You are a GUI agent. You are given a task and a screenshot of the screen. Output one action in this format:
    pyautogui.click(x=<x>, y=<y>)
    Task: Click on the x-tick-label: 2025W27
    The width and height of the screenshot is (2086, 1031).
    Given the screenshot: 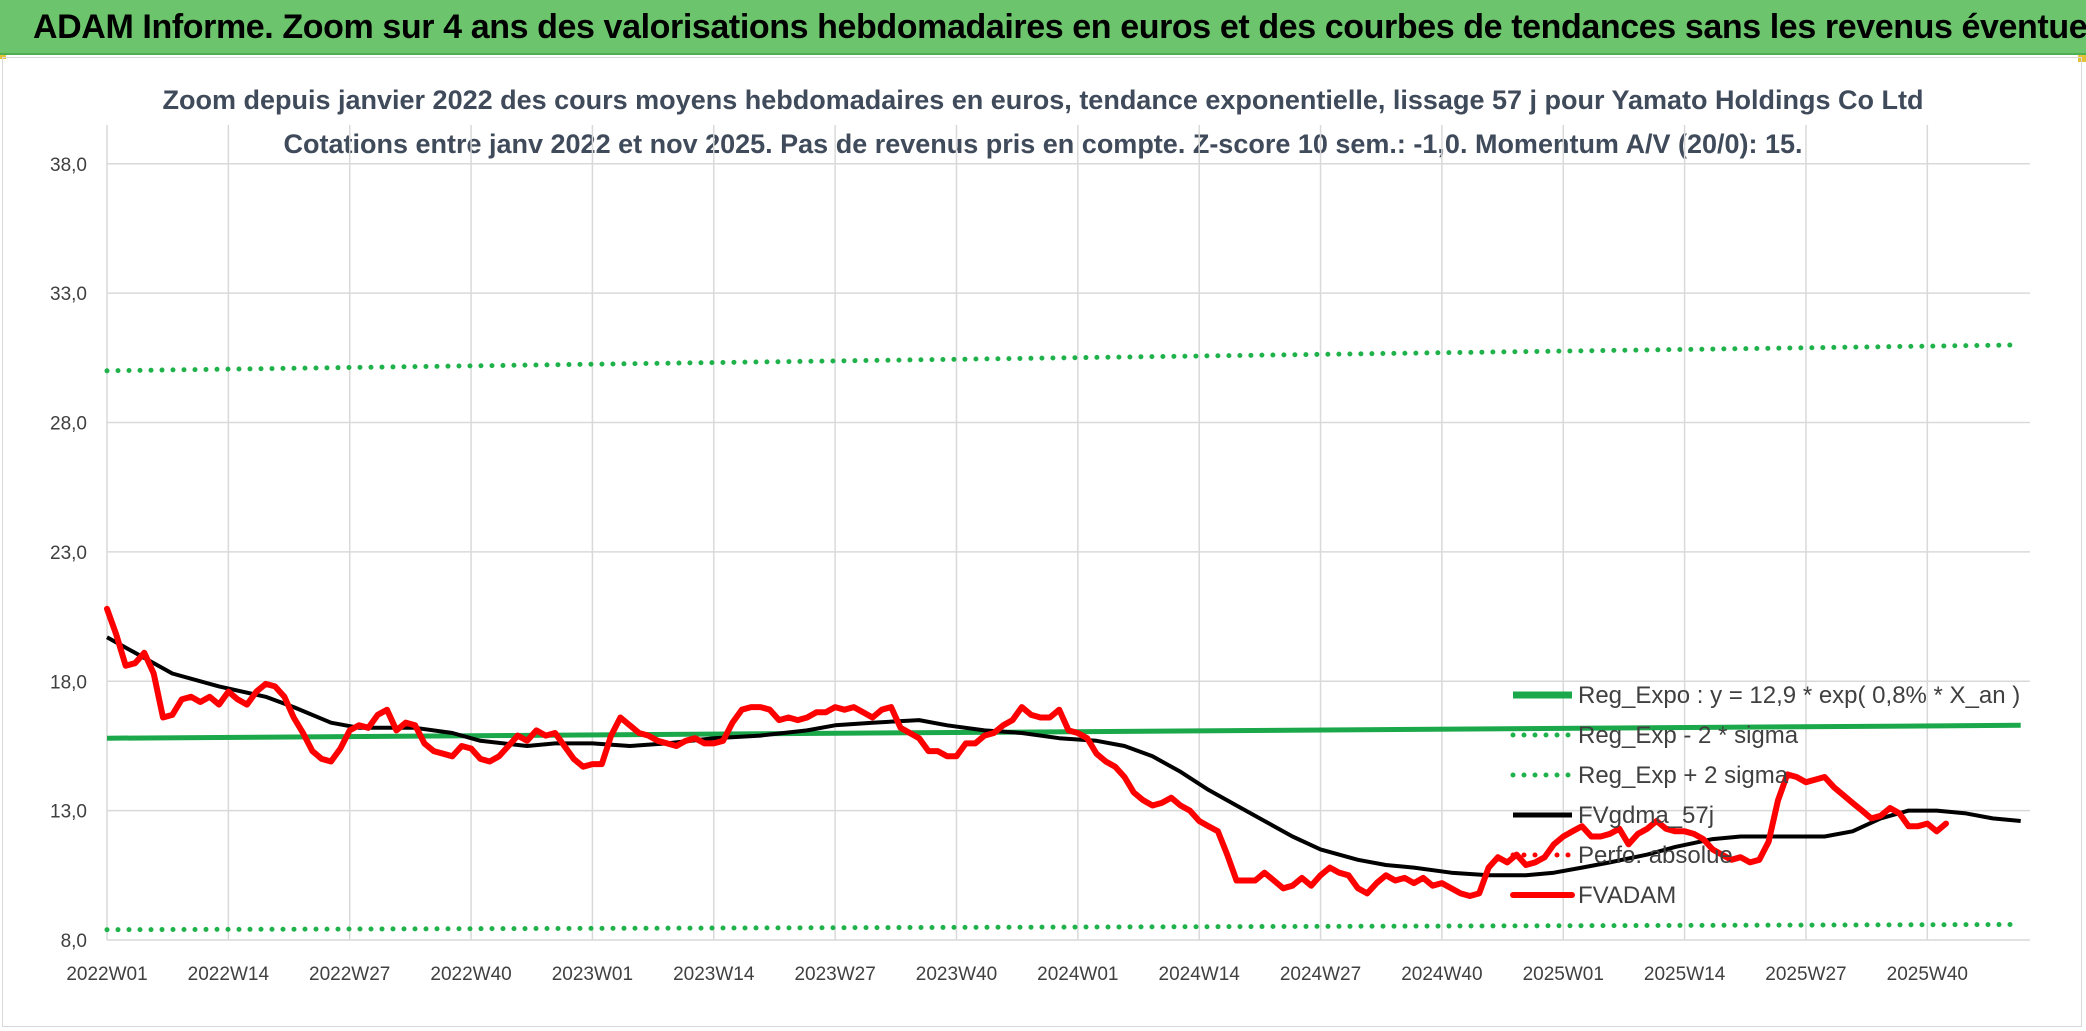 What is the action you would take?
    pyautogui.click(x=1805, y=974)
    